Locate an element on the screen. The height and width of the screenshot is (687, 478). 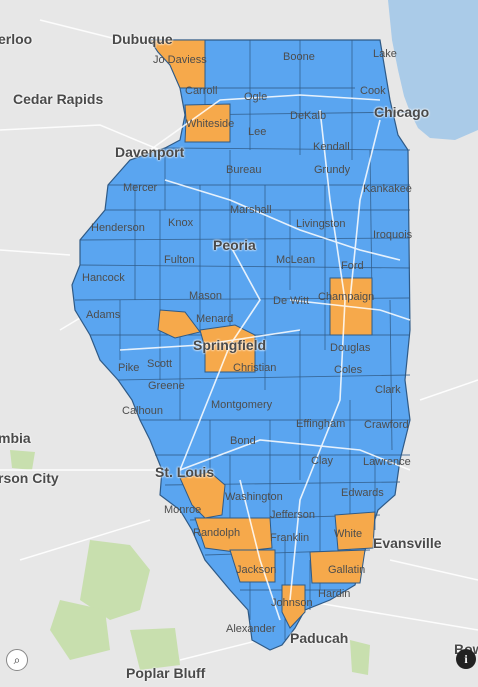
county-label-whiteside: Whiteside is located at coordinates (210, 124).